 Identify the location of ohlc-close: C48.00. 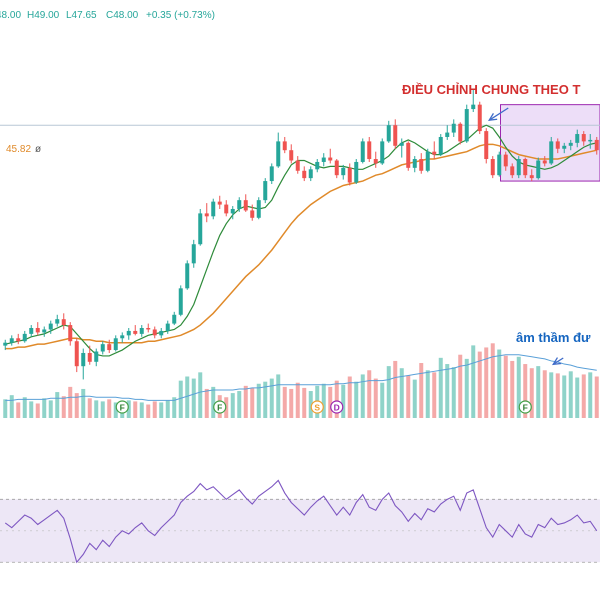
(122, 15).